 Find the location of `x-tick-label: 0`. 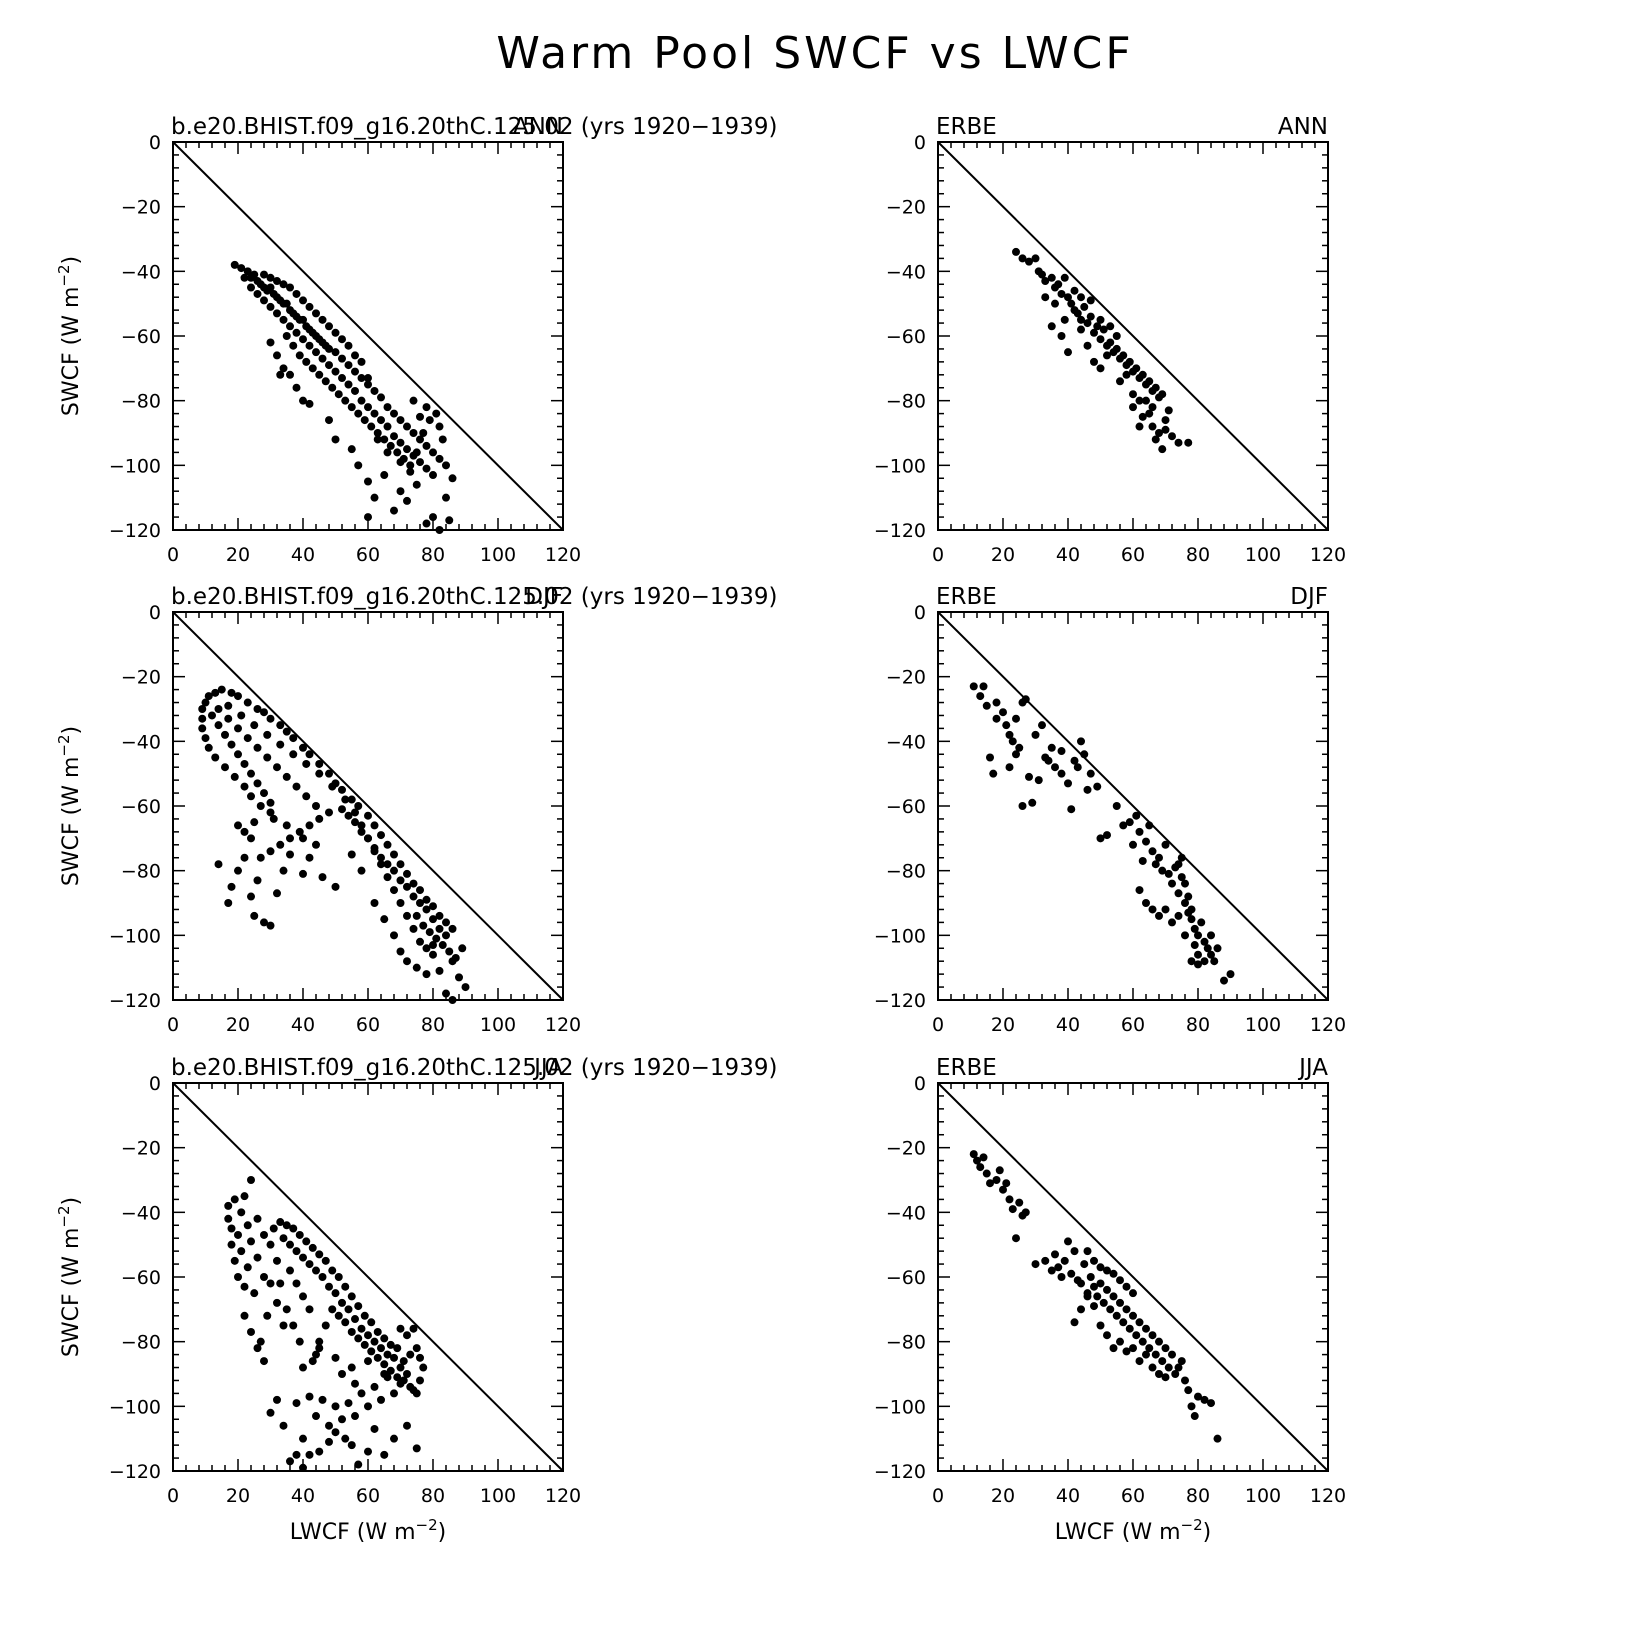

x-tick-label: 0 is located at coordinates (938, 1496).